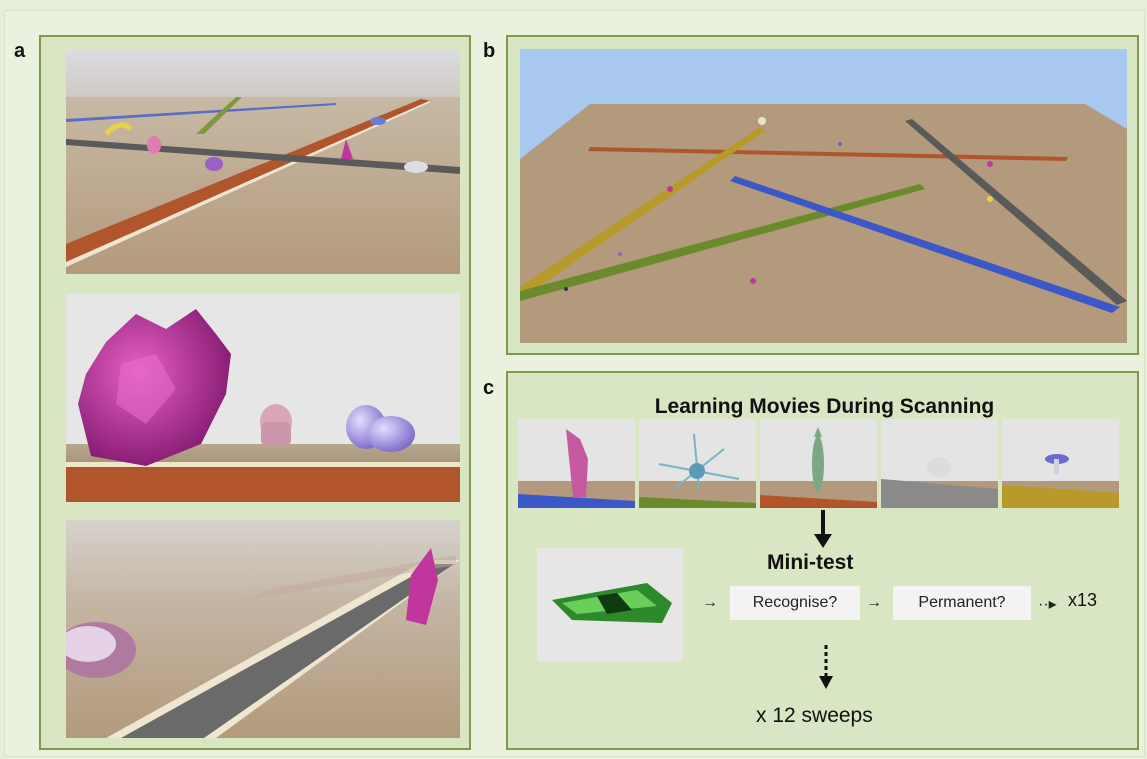 Image resolution: width=1147 pixels, height=759 pixels. What do you see at coordinates (874, 602) in the screenshot?
I see `arrow-right-icon-2: →` at bounding box center [874, 602].